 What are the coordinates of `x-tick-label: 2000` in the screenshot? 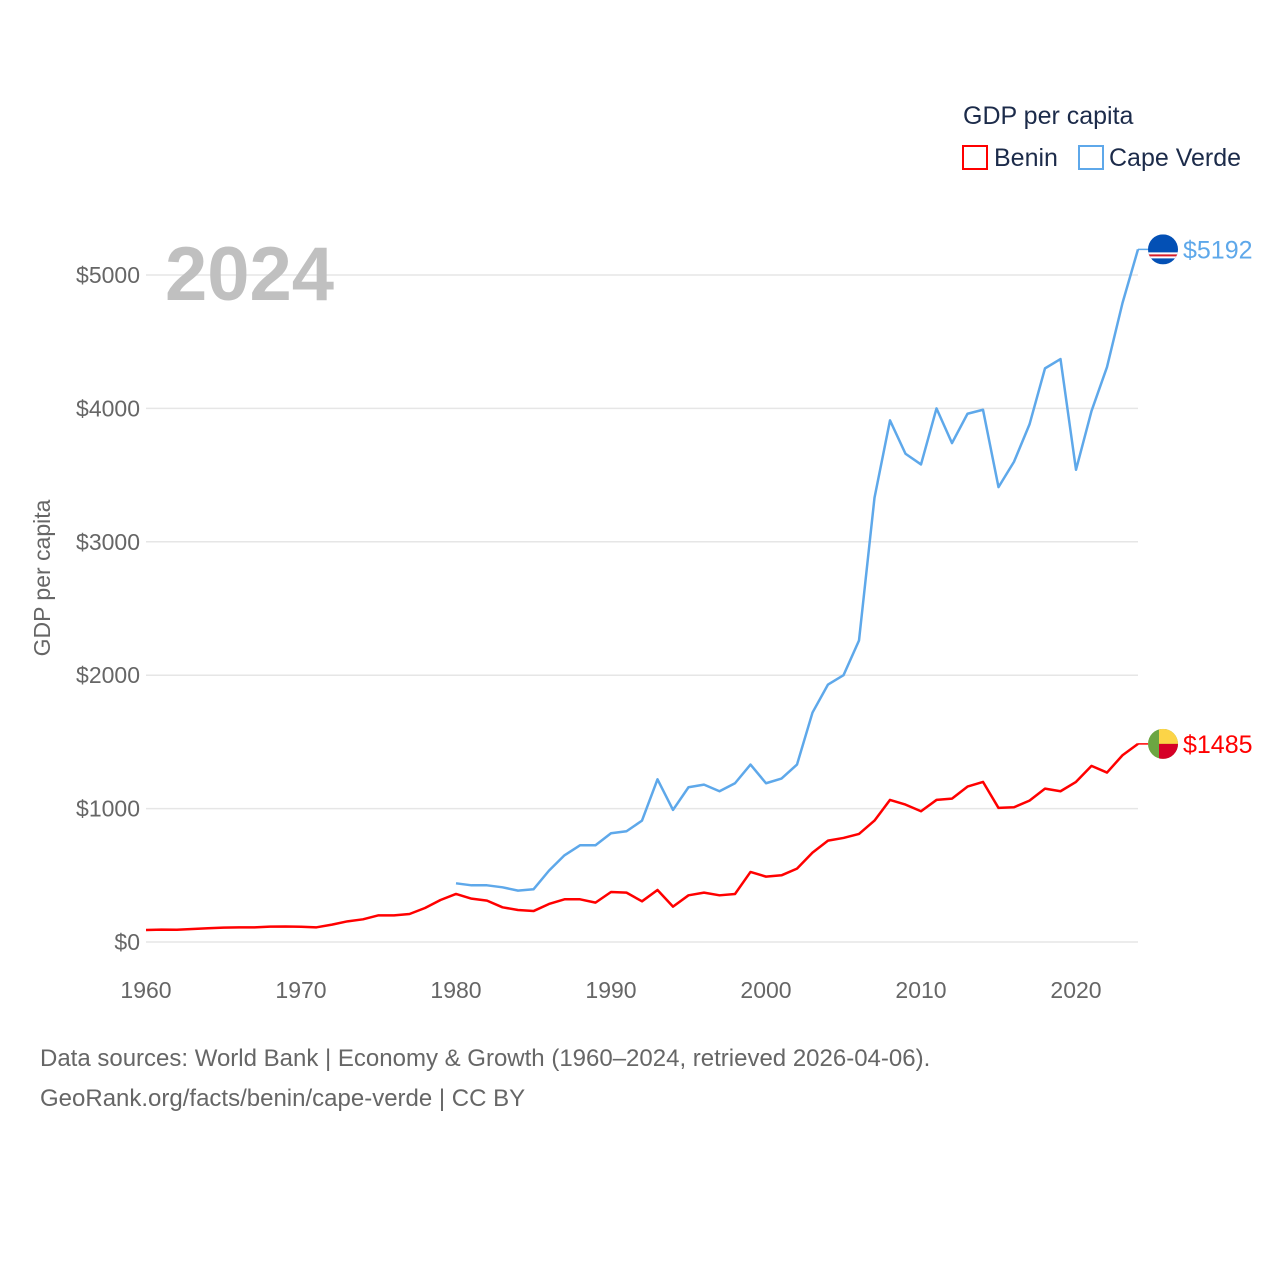 It's located at (765, 990).